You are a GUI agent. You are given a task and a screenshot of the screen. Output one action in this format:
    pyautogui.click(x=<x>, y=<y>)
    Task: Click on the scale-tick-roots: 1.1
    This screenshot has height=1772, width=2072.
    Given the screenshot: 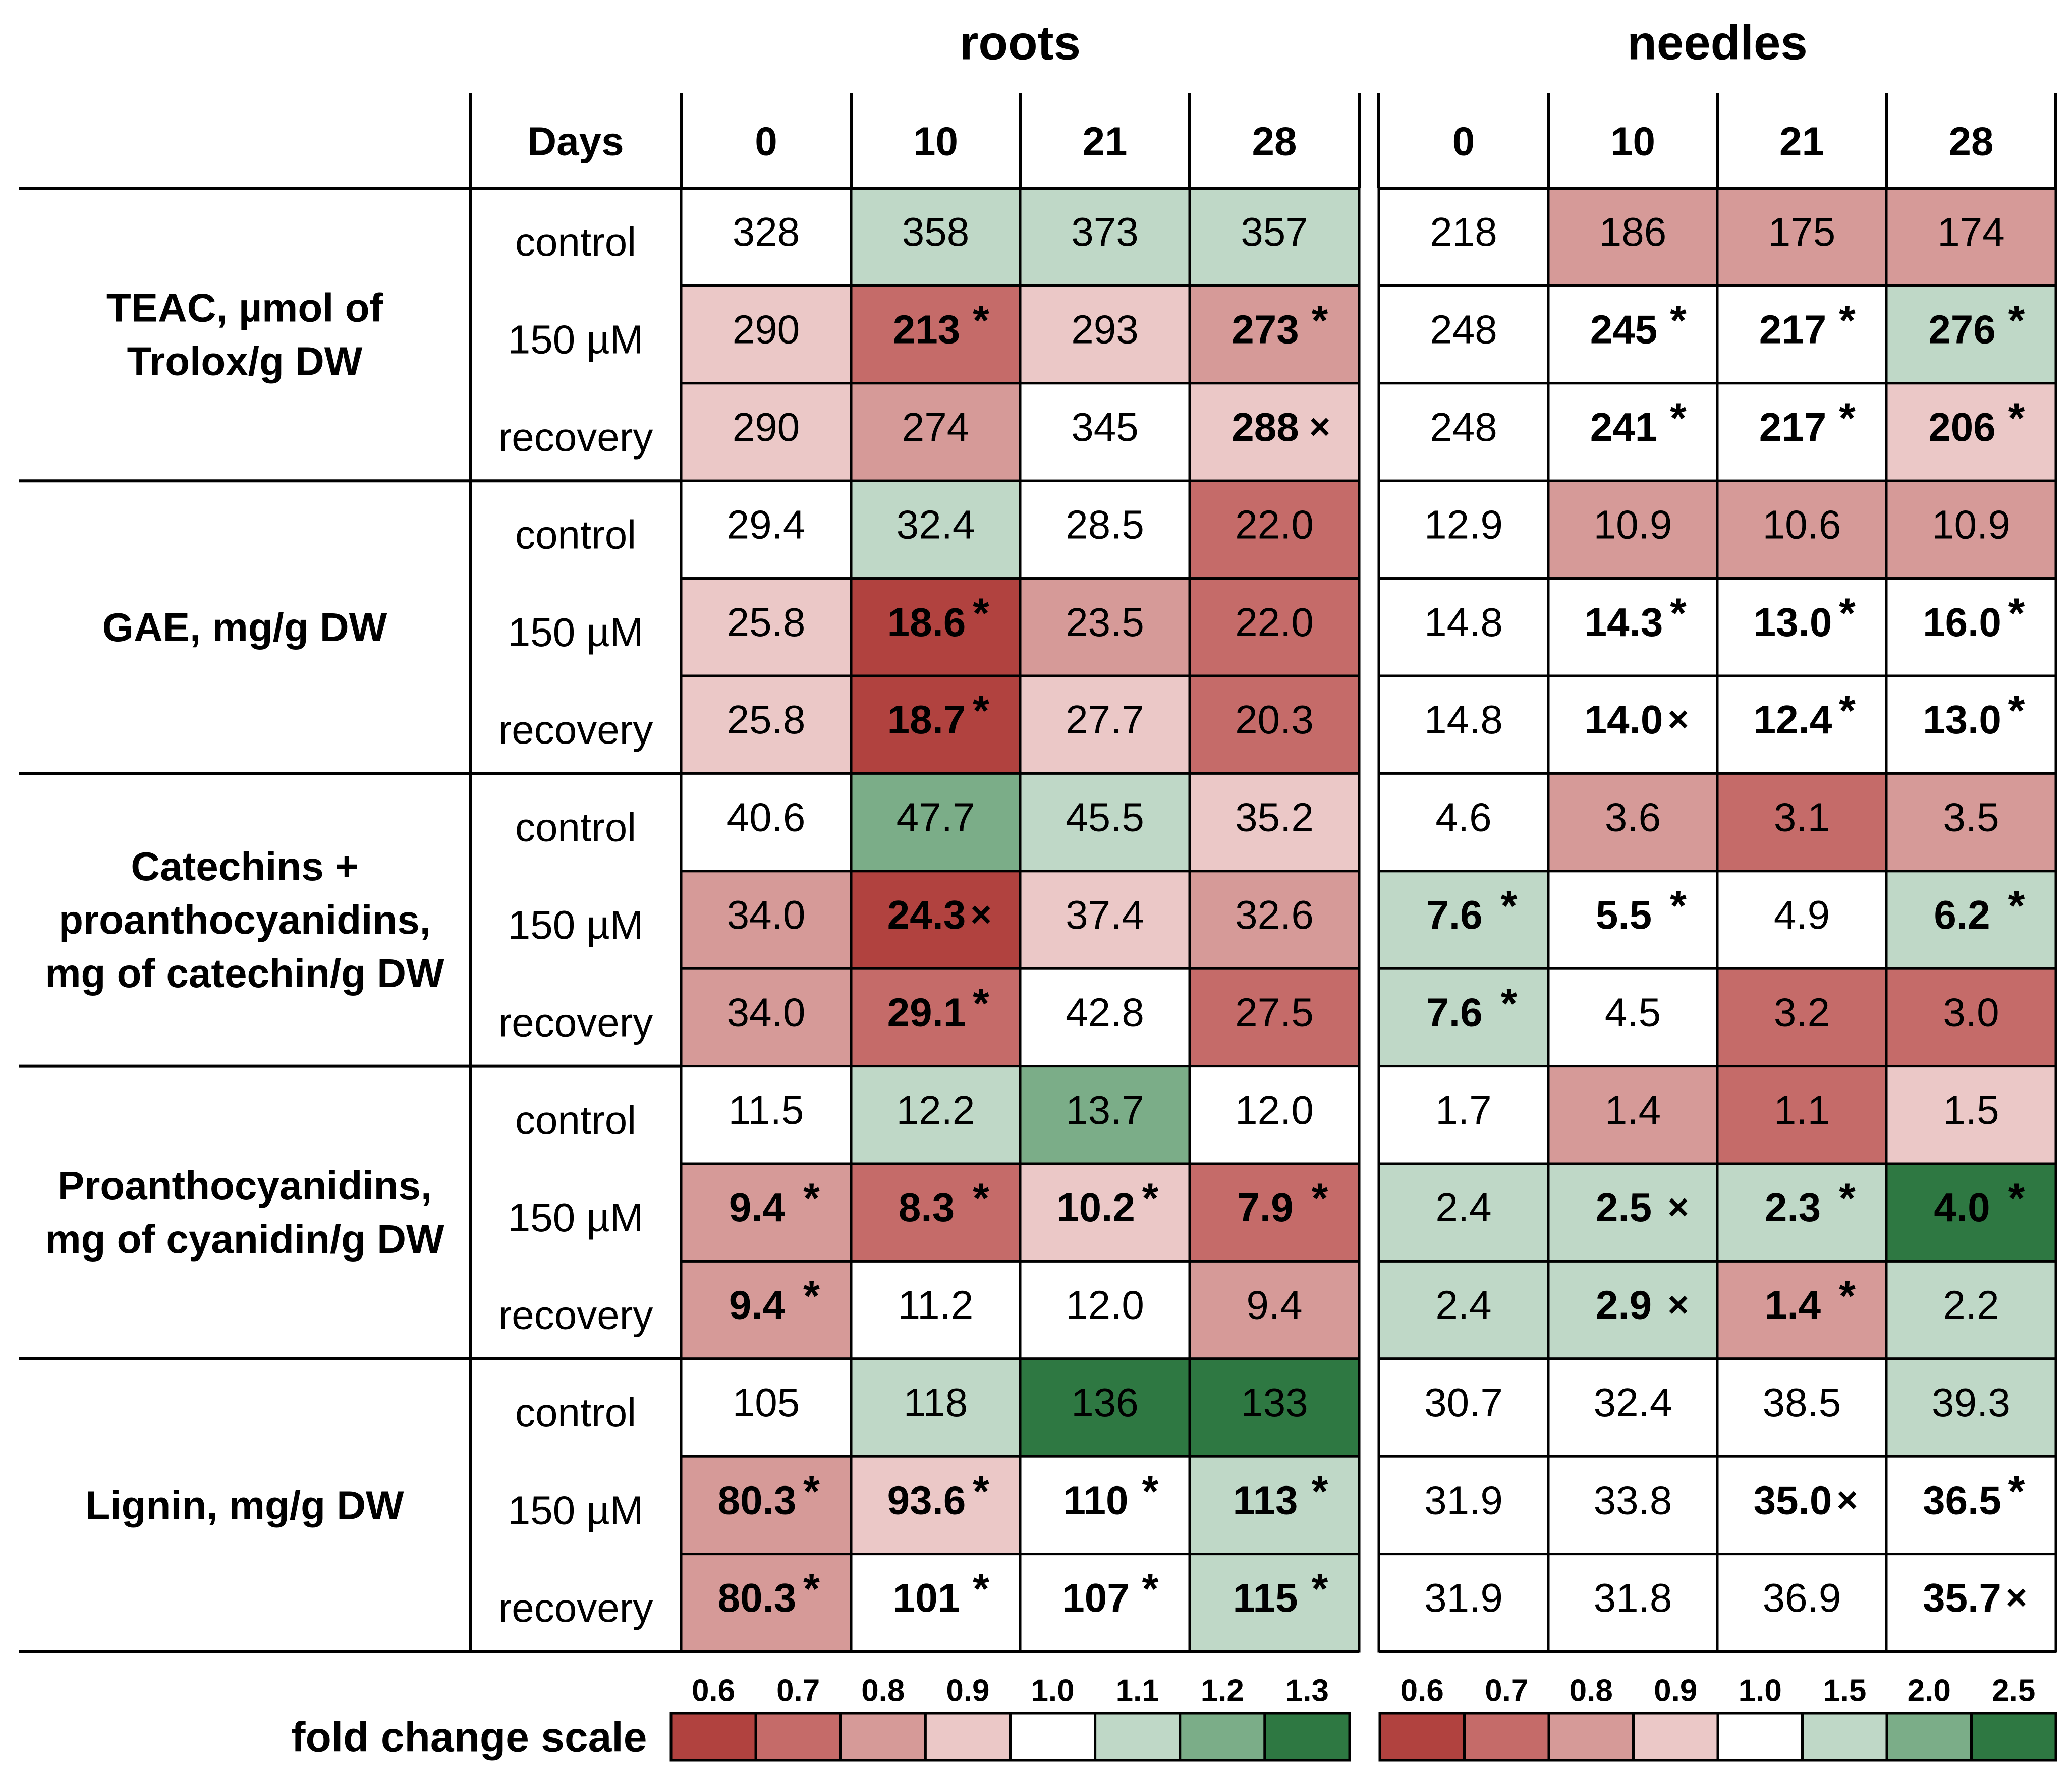 What is the action you would take?
    pyautogui.click(x=1137, y=1691)
    